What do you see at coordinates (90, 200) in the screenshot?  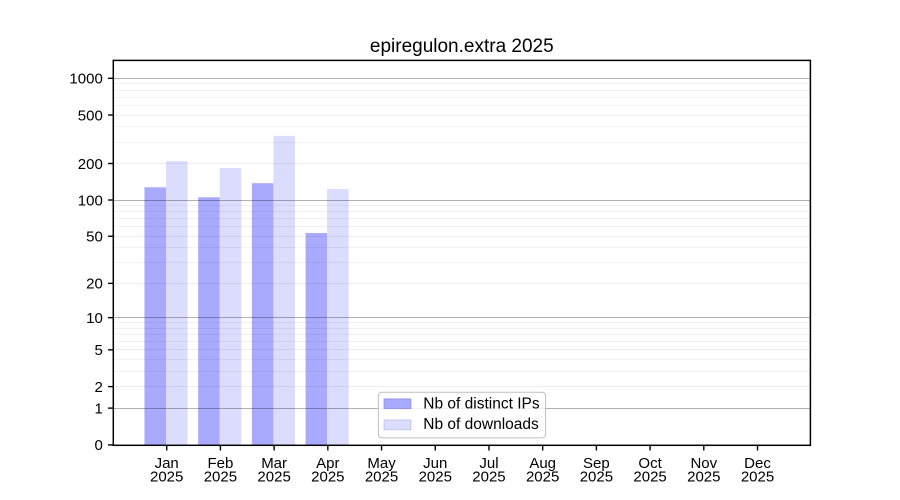 I see `svg-text: 100` at bounding box center [90, 200].